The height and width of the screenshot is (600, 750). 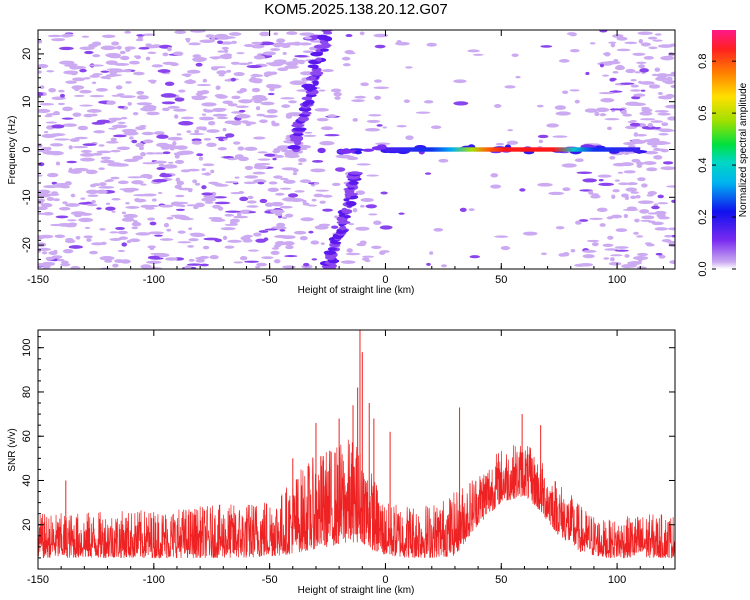 What do you see at coordinates (353, 182) in the screenshot?
I see `heatmap-streak-cell` at bounding box center [353, 182].